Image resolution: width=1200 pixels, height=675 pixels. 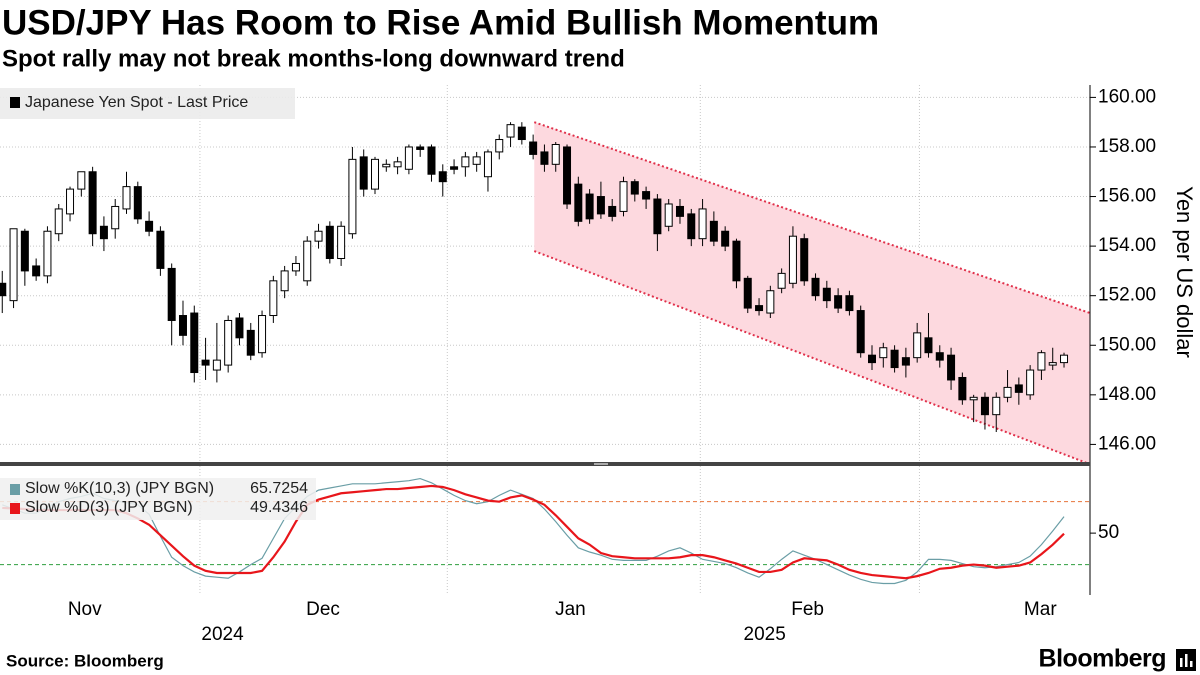 I want to click on legend-last-value: 65.7254, so click(x=279, y=488).